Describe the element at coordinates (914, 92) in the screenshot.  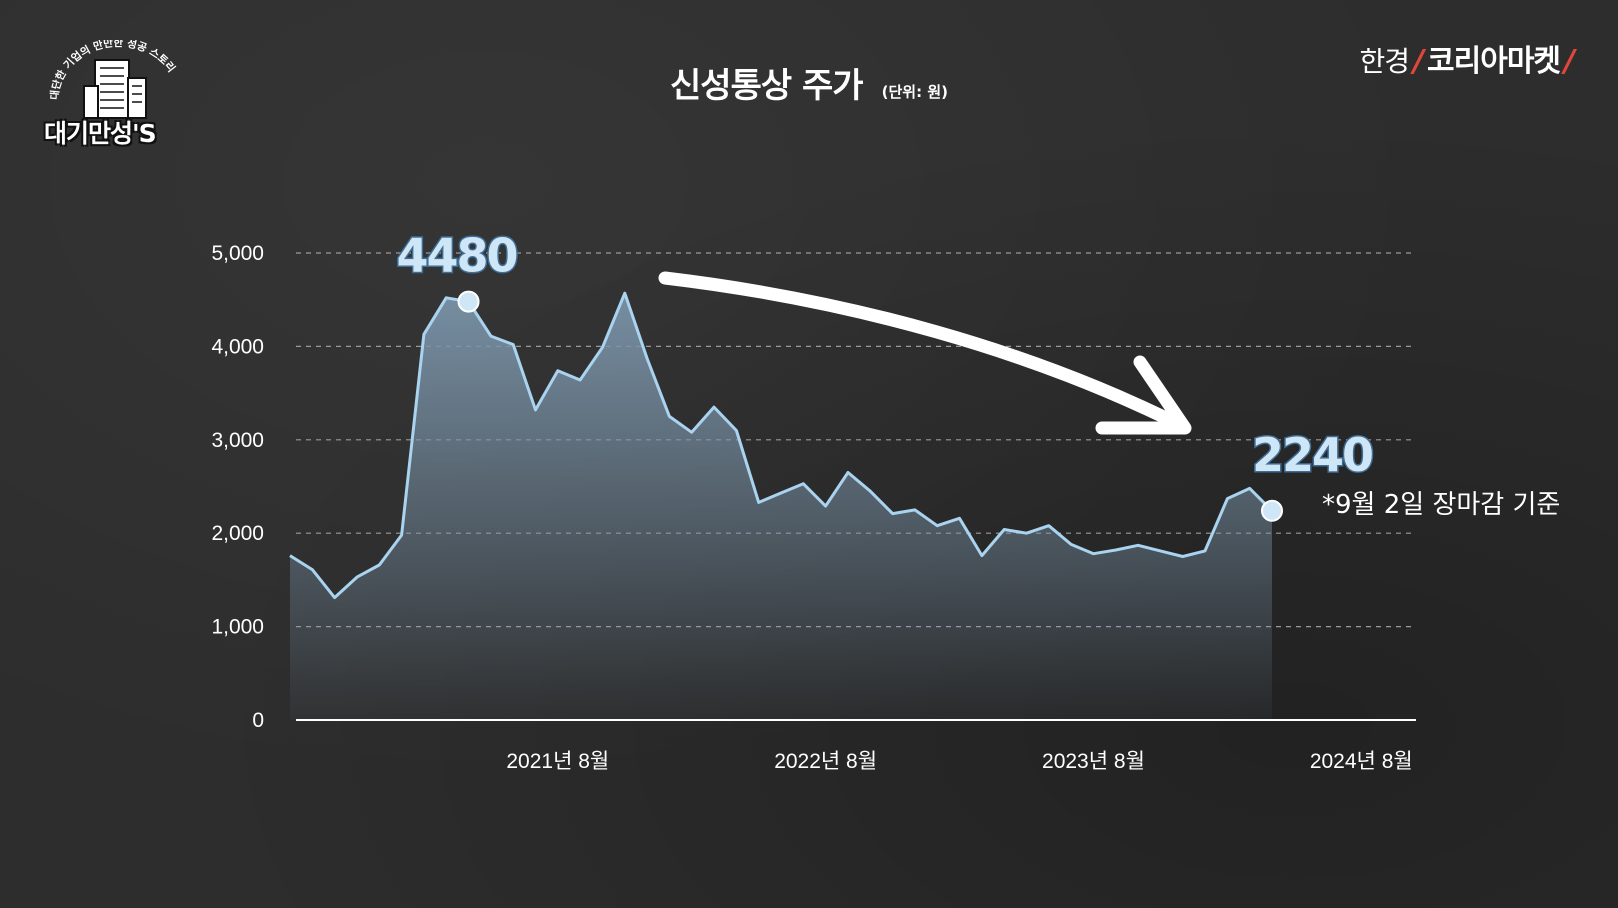
I see `chart-unit: (단위: 원)` at that location.